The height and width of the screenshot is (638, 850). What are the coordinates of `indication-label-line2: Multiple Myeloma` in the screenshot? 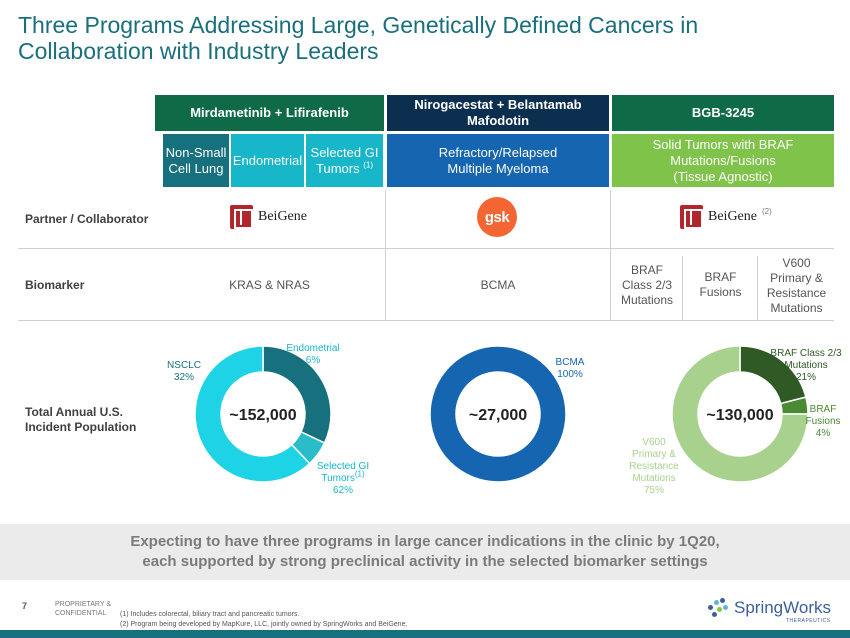 It's located at (498, 168).